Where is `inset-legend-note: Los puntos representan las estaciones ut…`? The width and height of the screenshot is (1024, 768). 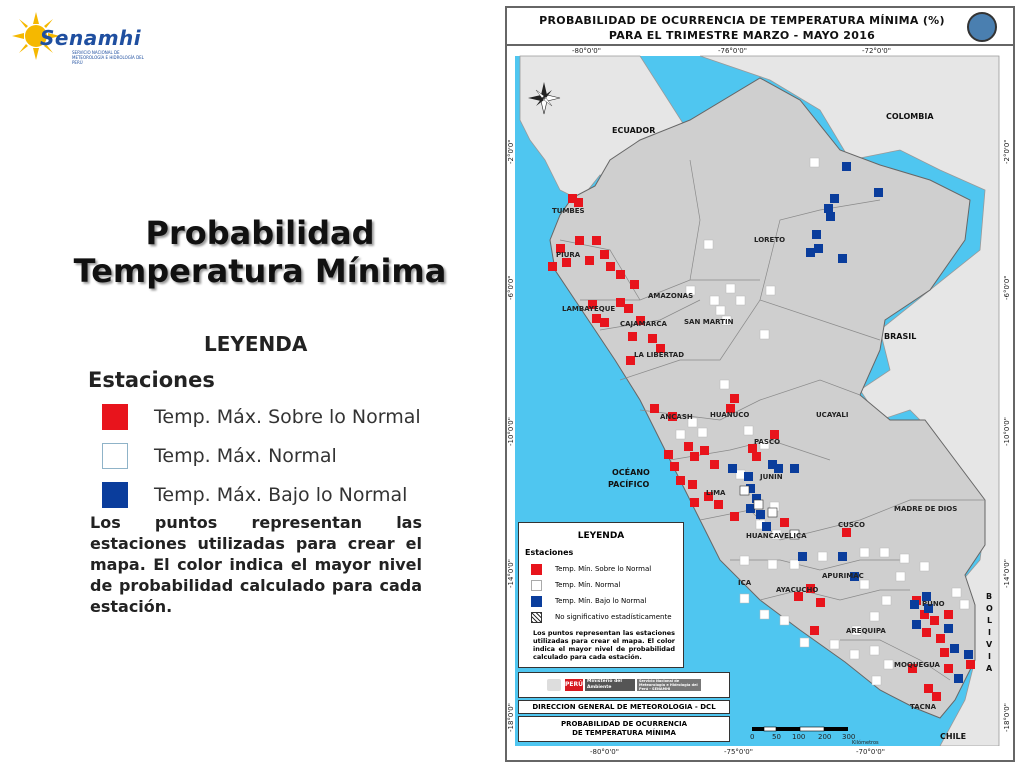 inset-legend-note: Los puntos representan las estaciones ut… is located at coordinates (604, 645).